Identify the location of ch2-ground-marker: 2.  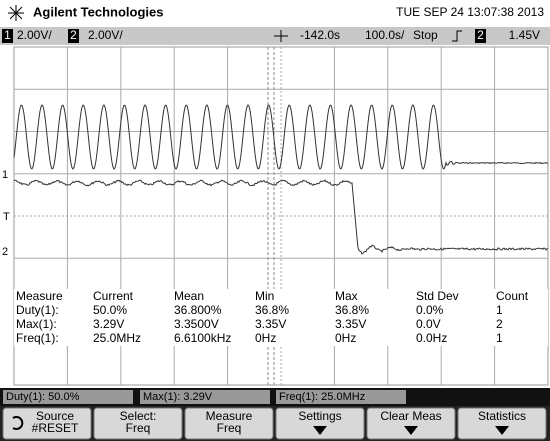
(5, 252).